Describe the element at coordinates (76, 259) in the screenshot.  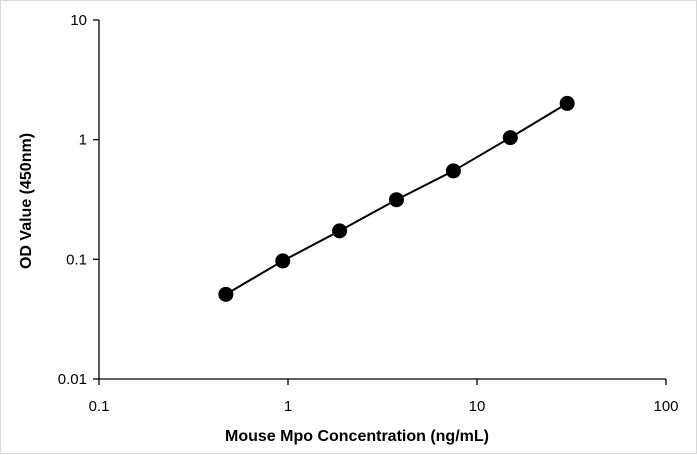
I see `y-tick-label: 0.1` at that location.